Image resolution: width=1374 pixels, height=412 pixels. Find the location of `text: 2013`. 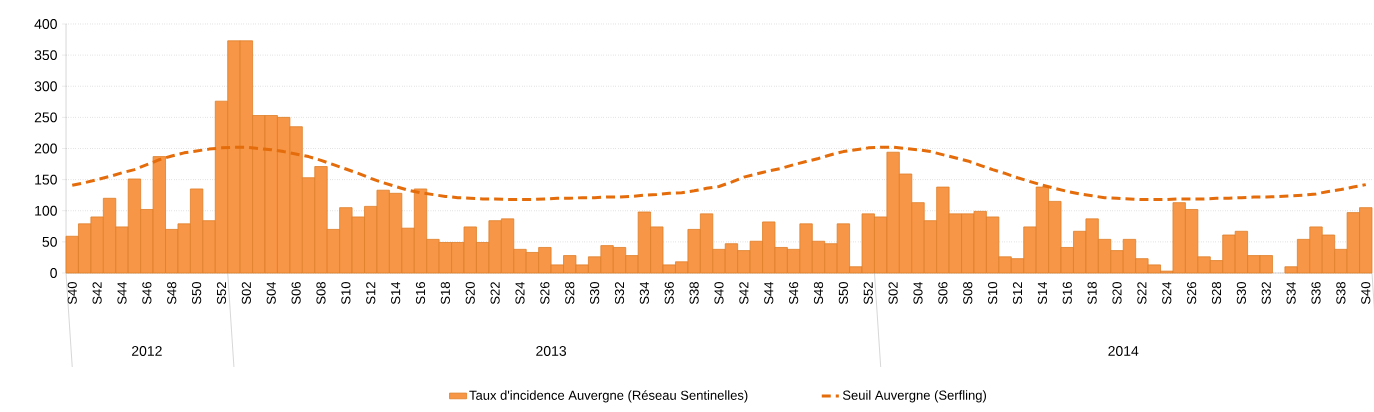

text: 2013 is located at coordinates (551, 351).